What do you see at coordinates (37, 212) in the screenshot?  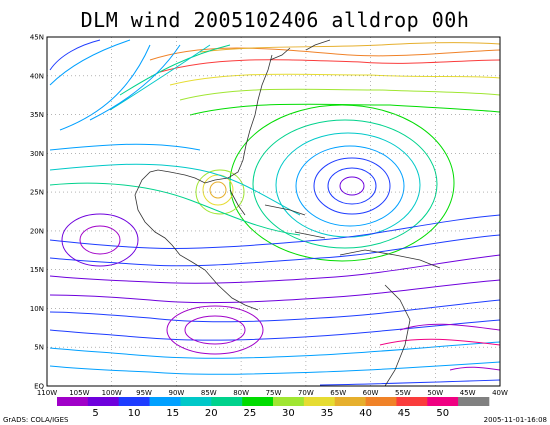 I see `latitude-labels: 45N 40N 35N 30N 25N 20N 15N 10N 5N EQ` at bounding box center [37, 212].